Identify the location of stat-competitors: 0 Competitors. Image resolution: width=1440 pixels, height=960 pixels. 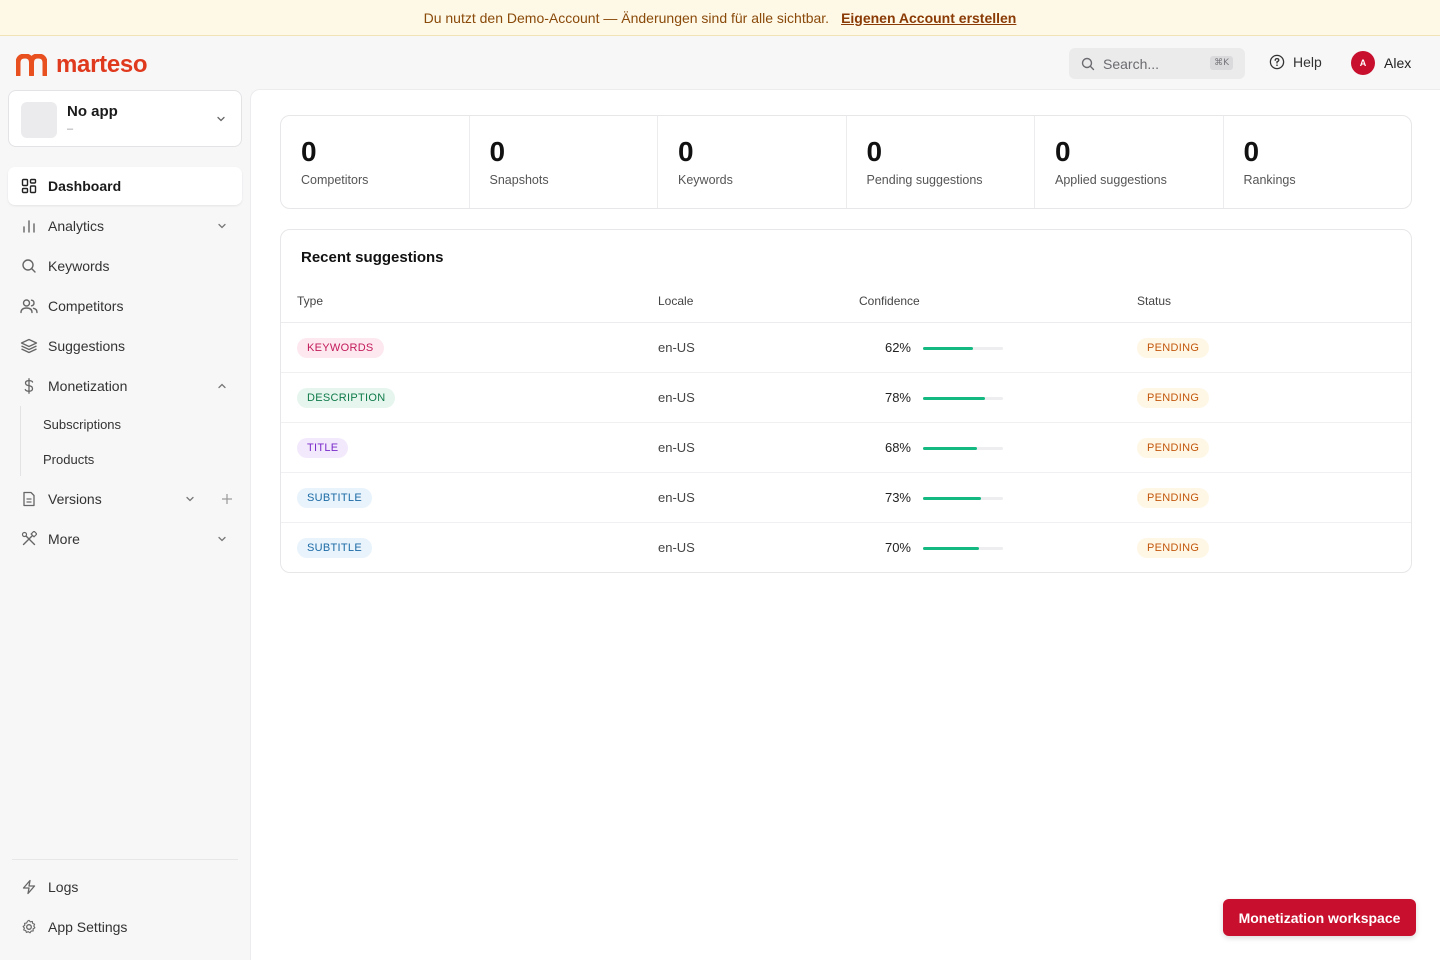
(375, 162).